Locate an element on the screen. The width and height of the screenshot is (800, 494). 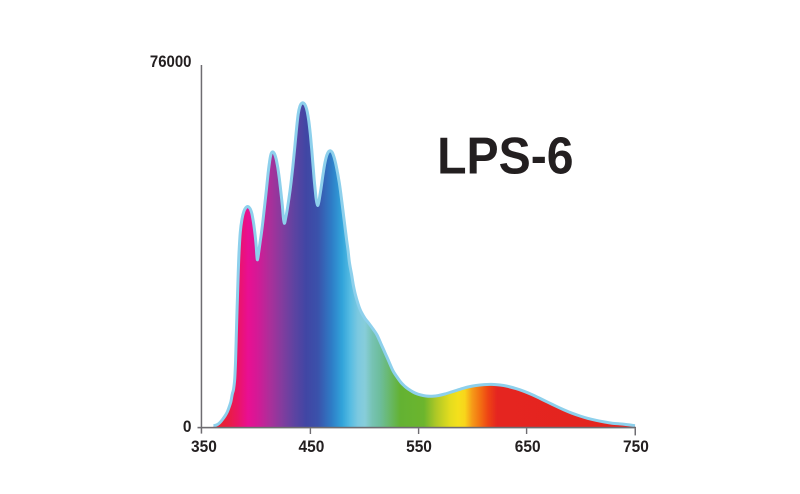
svg-text: 650 is located at coordinates (528, 446).